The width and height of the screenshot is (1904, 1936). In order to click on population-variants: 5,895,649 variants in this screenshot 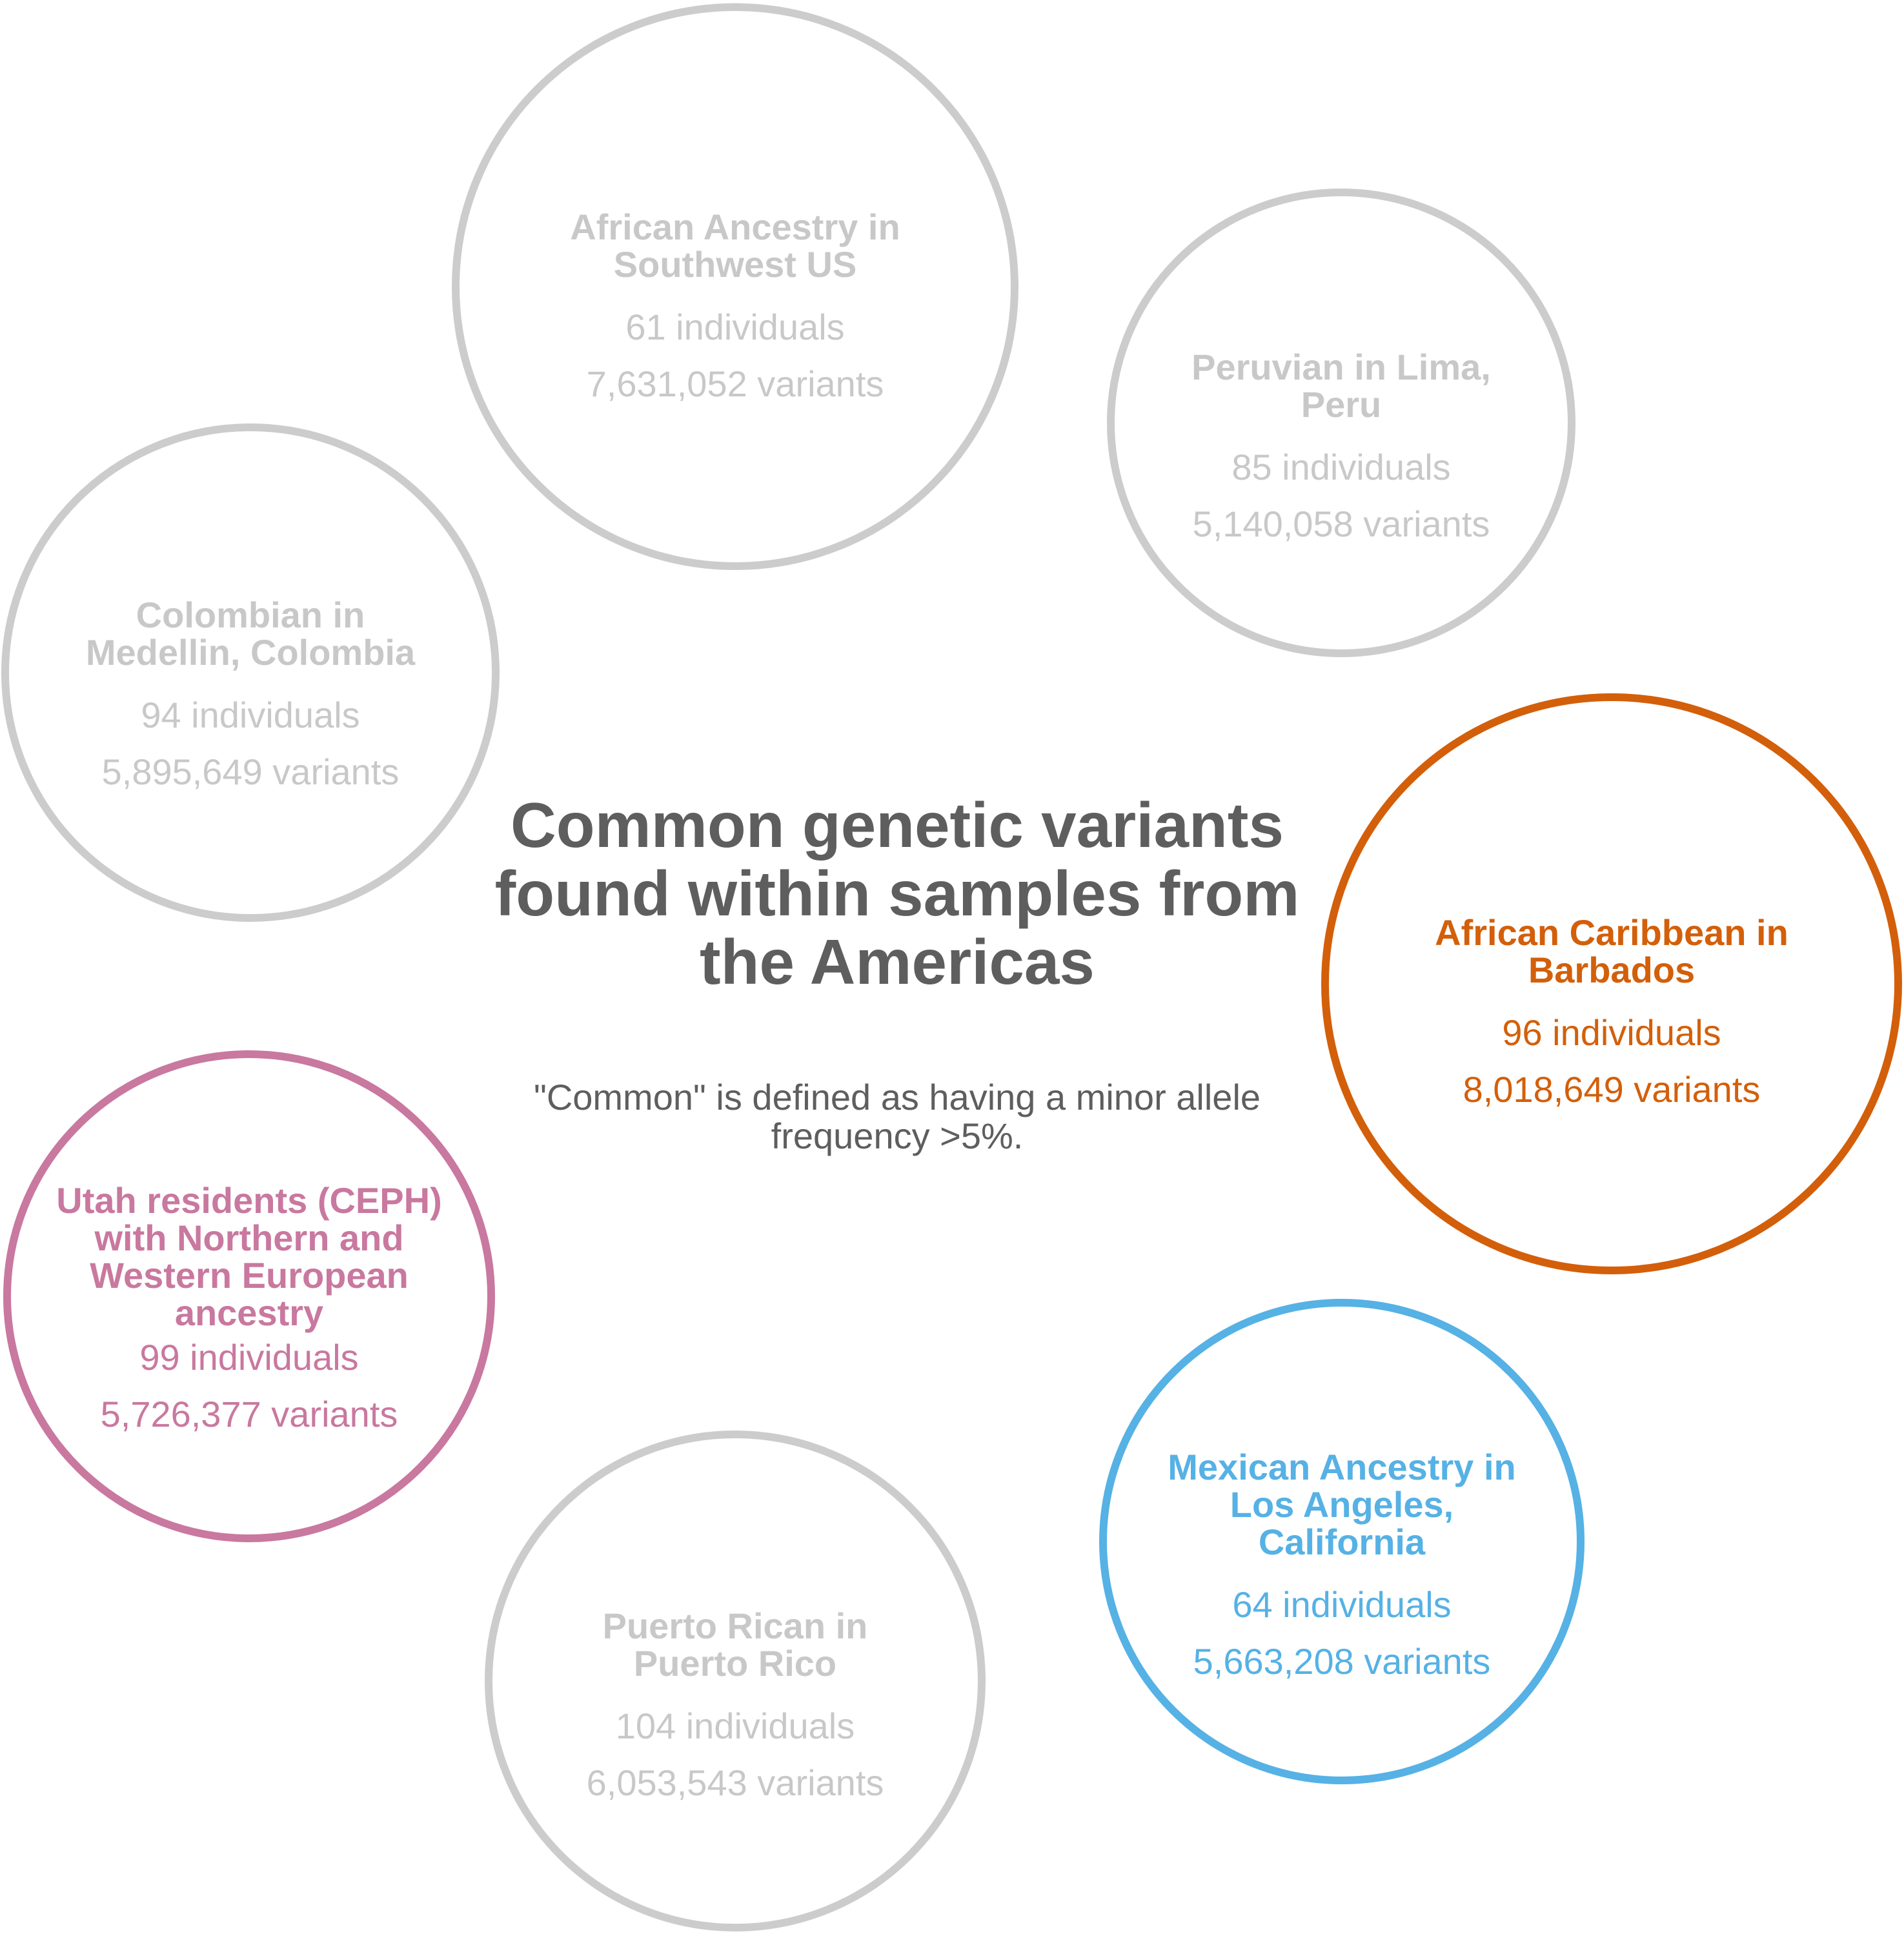, I will do `click(250, 771)`.